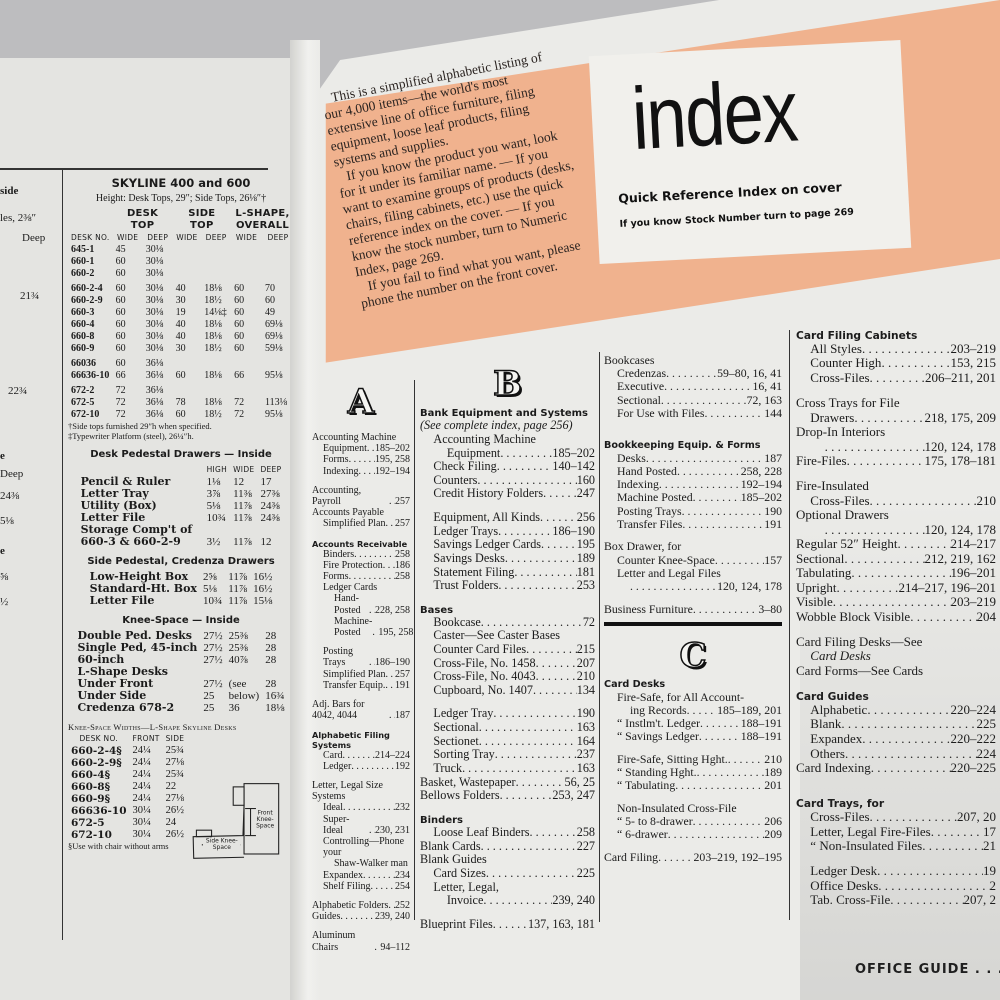  What do you see at coordinates (2, 456) in the screenshot?
I see `fragment-text: e` at bounding box center [2, 456].